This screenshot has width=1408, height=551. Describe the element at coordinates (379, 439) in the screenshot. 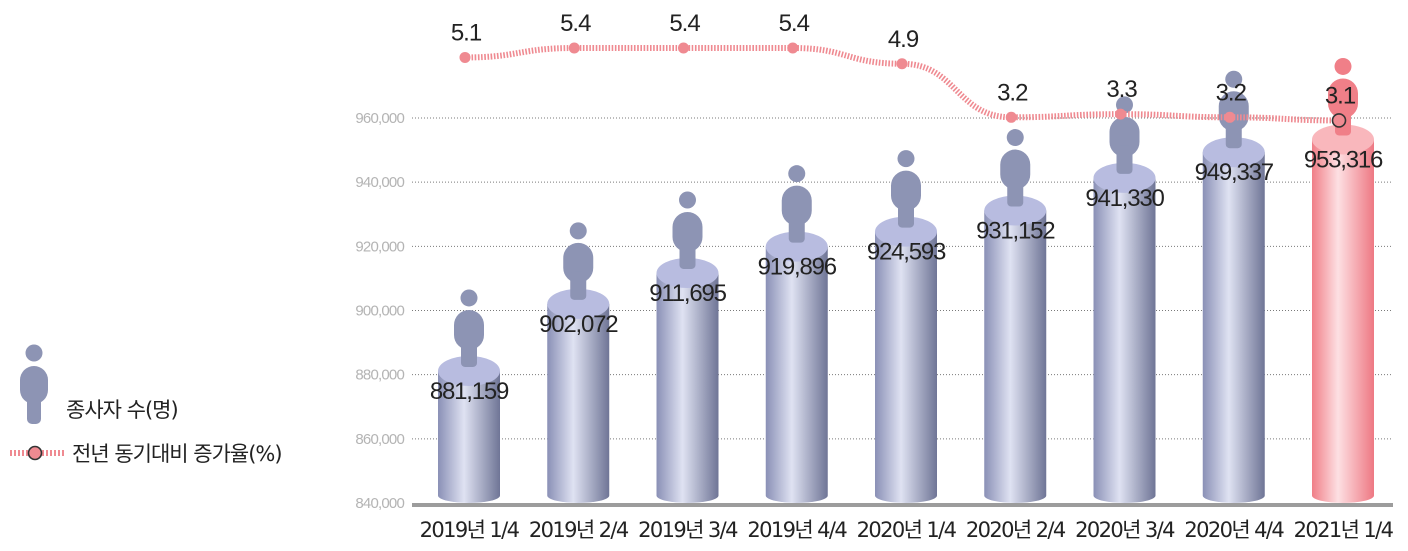

I see `y-tick-label: 860,000` at that location.